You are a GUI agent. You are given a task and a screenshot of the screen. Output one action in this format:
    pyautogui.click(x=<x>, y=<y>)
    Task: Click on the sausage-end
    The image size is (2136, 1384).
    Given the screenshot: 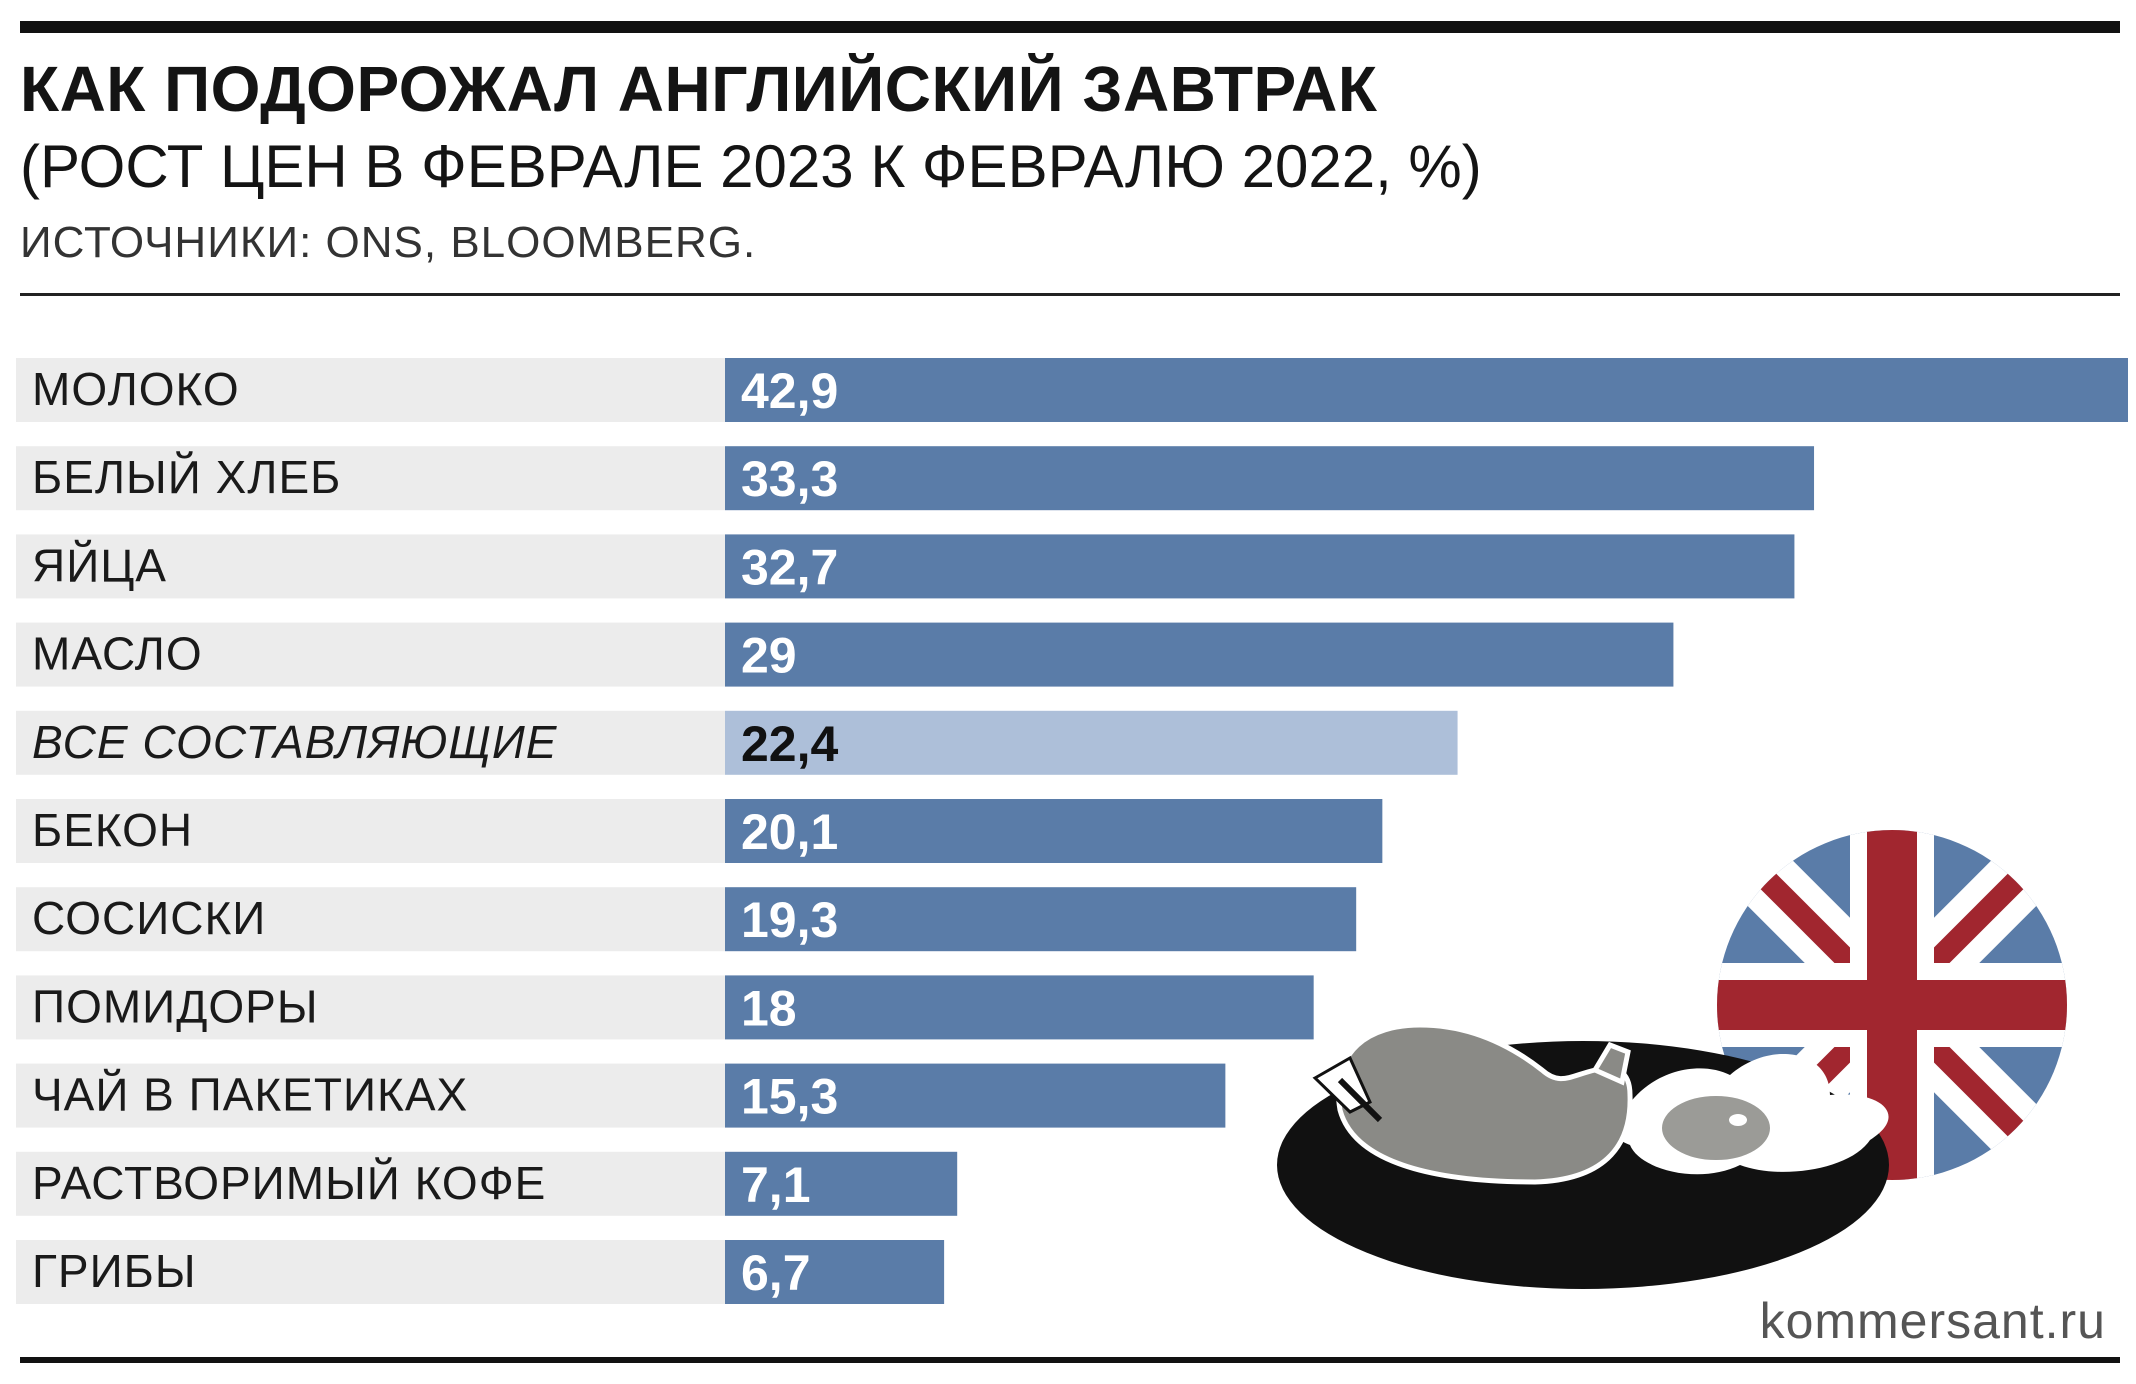 What is the action you would take?
    pyautogui.click(x=1611, y=1063)
    